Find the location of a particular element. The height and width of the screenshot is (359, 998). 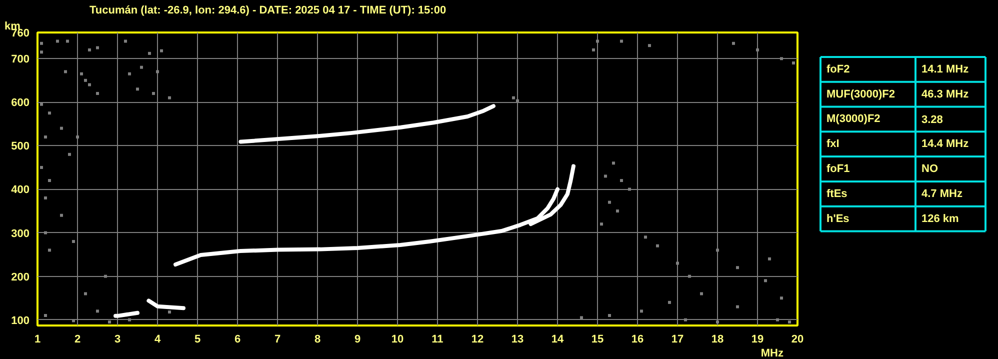

x-tick-label: 16 is located at coordinates (637, 340).